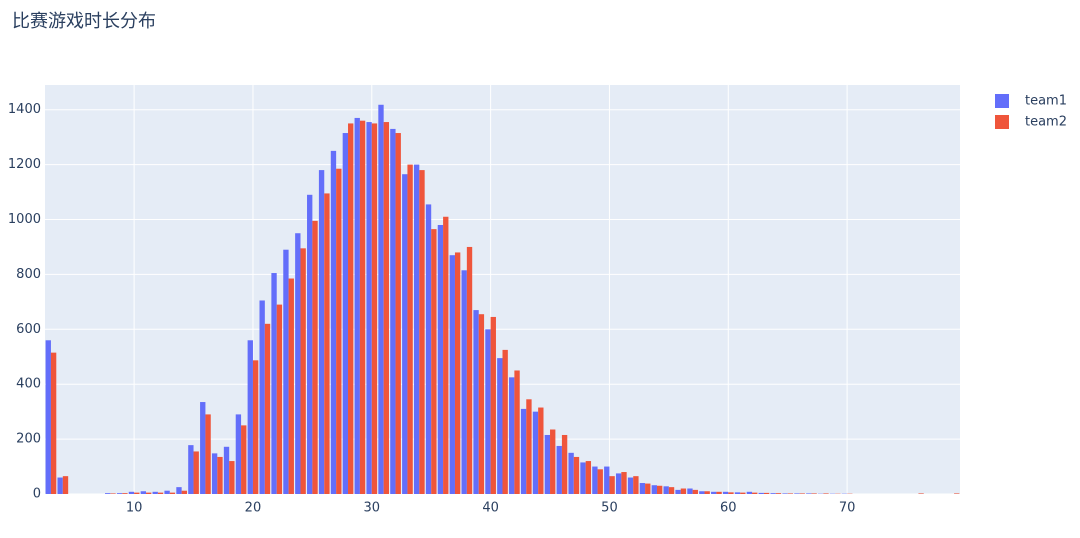  What do you see at coordinates (84, 21) in the screenshot?
I see `chart-title: 比赛游戏时长分布` at bounding box center [84, 21].